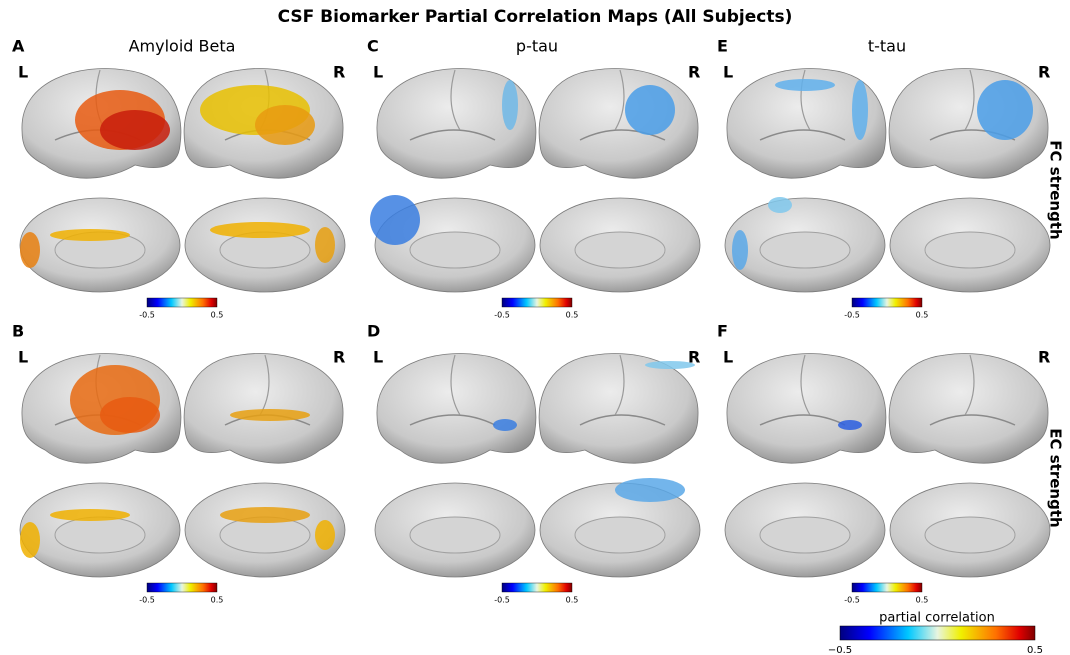 Image resolution: width=1070 pixels, height=655 pixels. What do you see at coordinates (1056, 189) in the screenshot?
I see `row-label: FC strength` at bounding box center [1056, 189].